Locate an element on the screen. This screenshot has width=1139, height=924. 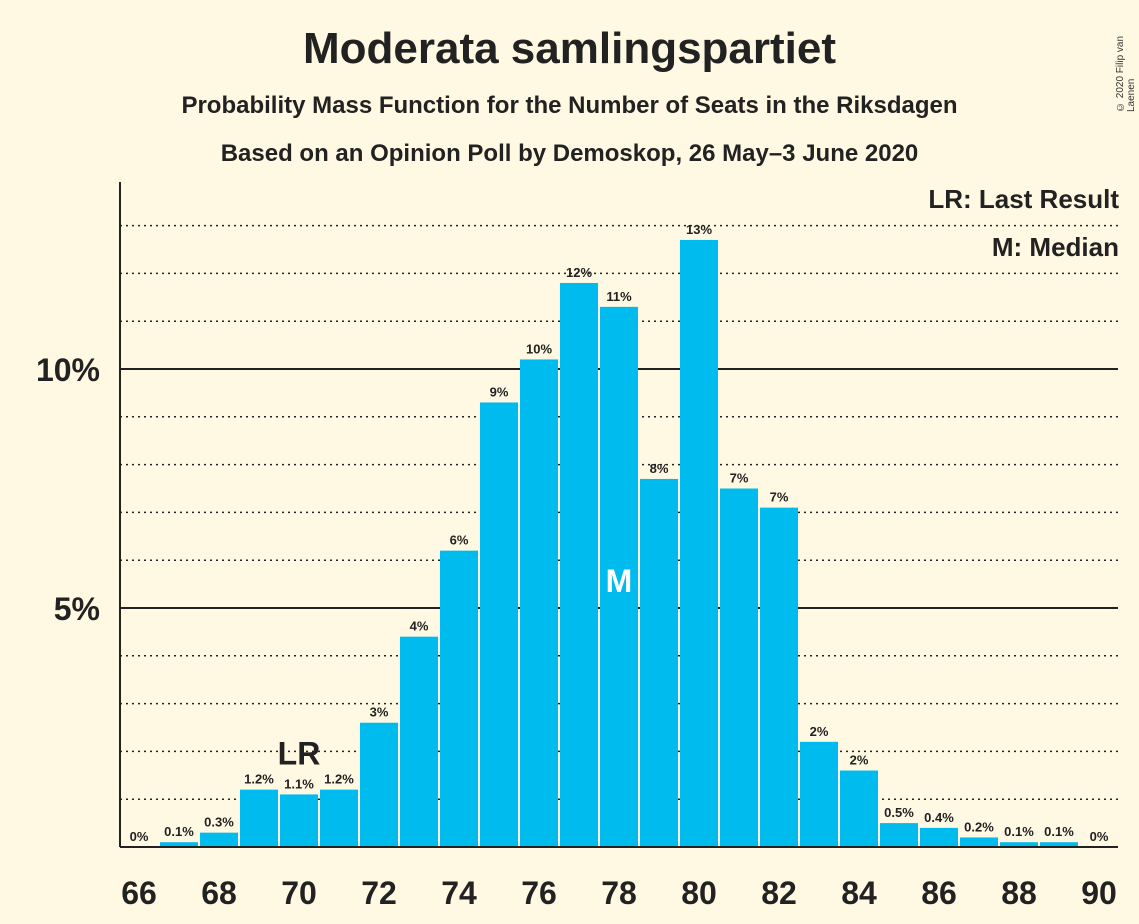
y-tick-label: 10% is located at coordinates (68, 370).